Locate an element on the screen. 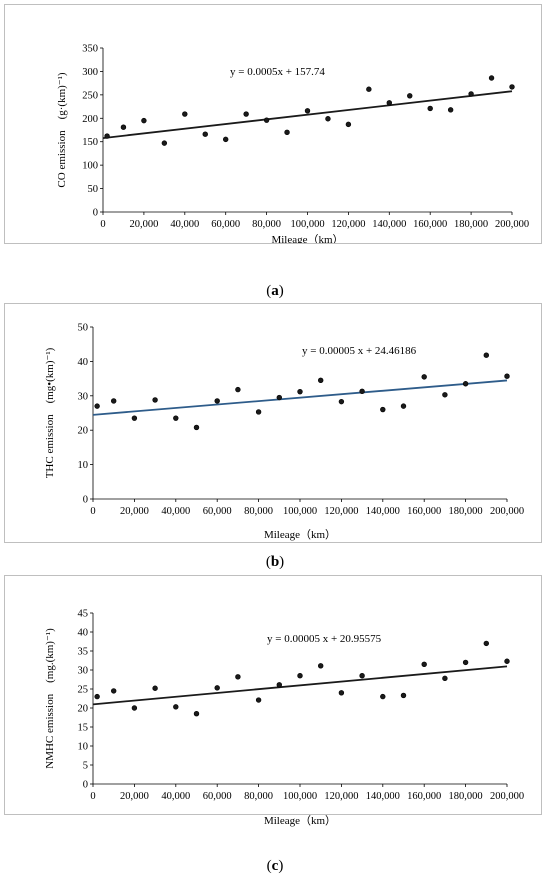  chart-c-x-tick-label: 60,000 is located at coordinates (217, 796).